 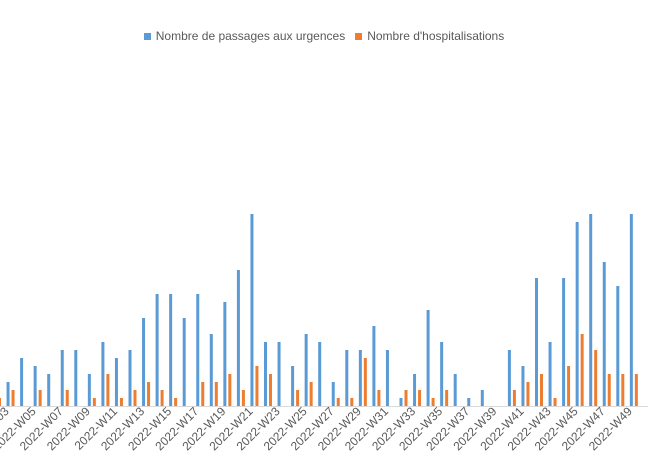 What do you see at coordinates (447, 398) in the screenshot?
I see `bar-hospitalisations-2022-W35` at bounding box center [447, 398].